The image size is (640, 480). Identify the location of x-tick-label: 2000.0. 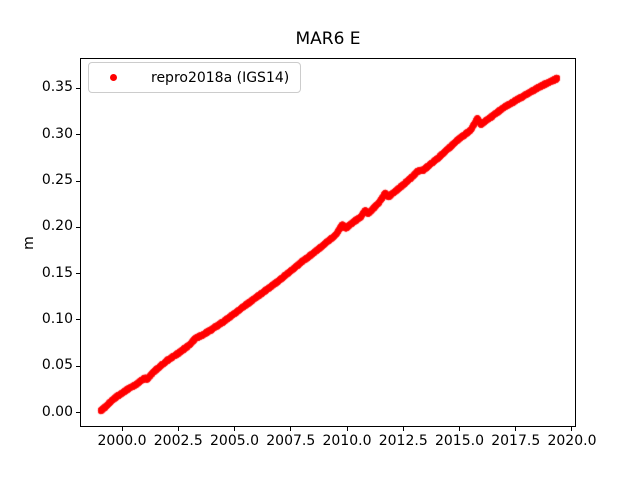
(122, 441).